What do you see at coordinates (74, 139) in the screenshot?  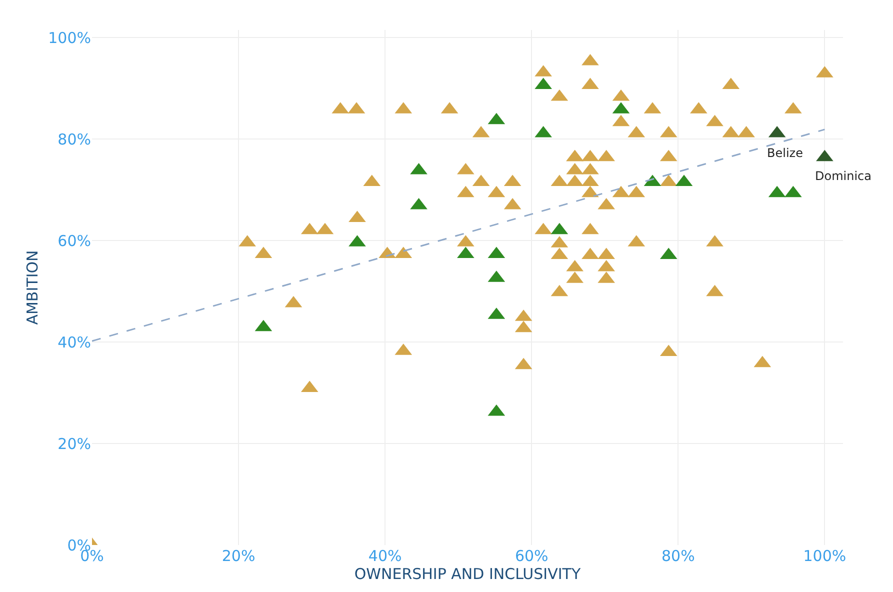 I see `y-tick-label: 80%` at bounding box center [74, 139].